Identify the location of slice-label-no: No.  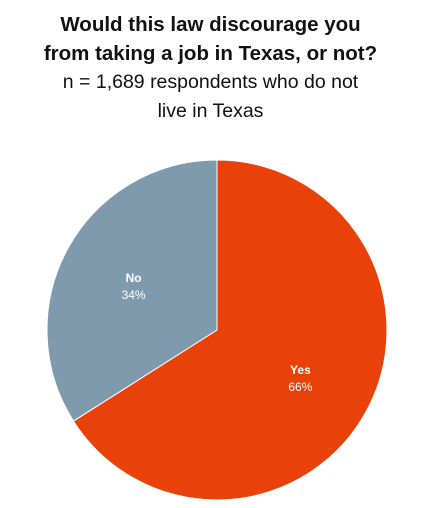
(134, 278).